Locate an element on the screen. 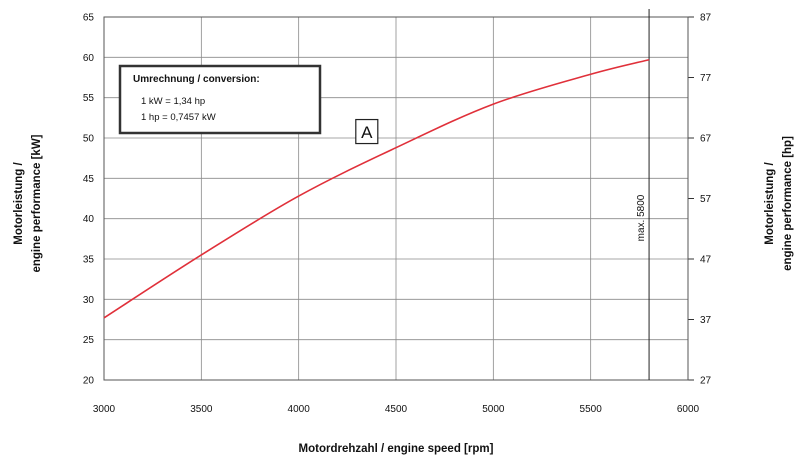 This screenshot has width=799, height=465. x-tick-label: 4500 is located at coordinates (396, 409).